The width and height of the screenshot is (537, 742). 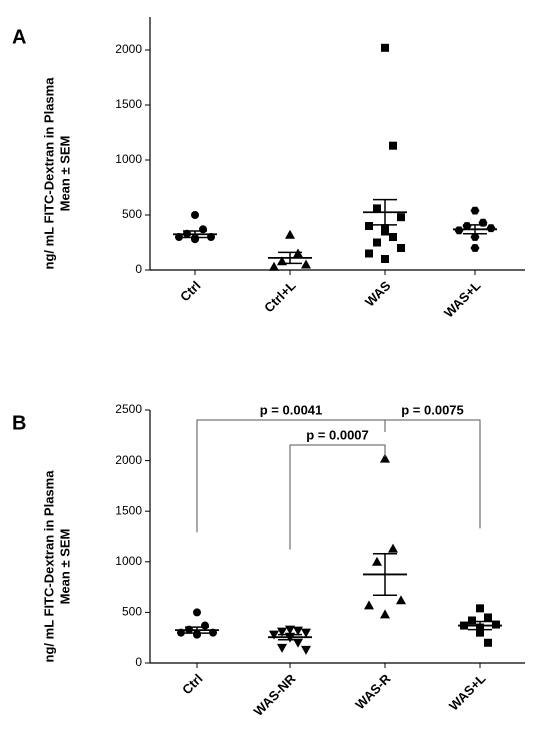 I want to click on y-tick-label: 2500, so click(x=128, y=409).